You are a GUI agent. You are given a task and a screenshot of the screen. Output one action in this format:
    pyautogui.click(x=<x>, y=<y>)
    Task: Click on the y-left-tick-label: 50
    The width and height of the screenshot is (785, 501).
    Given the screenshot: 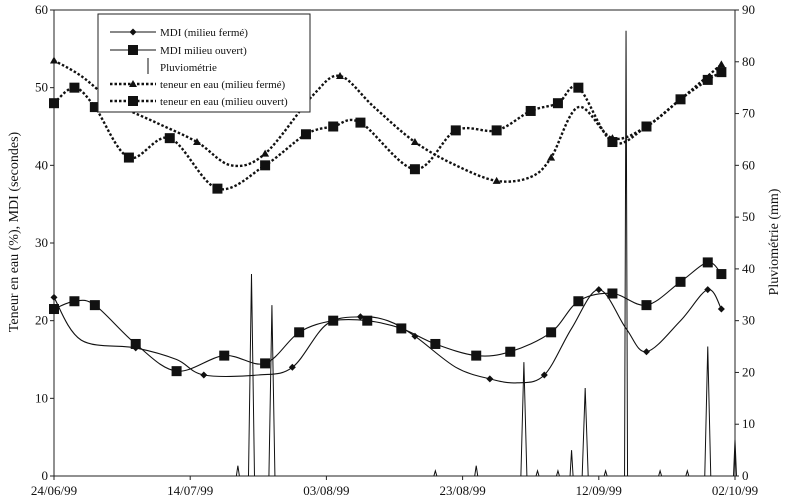 What is the action you would take?
    pyautogui.click(x=41, y=87)
    